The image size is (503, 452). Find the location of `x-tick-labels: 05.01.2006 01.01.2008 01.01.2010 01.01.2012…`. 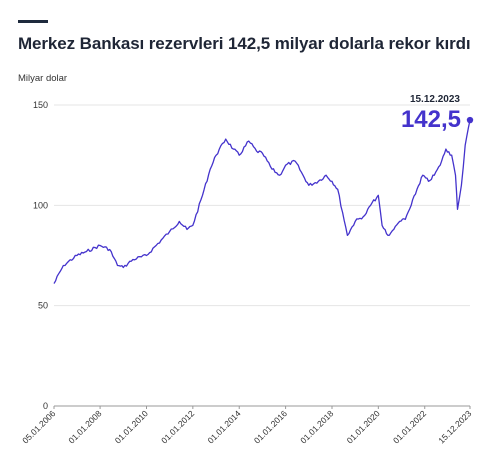

x-tick-labels: 05.01.2006 01.01.2008 01.01.2010 01.01.2012… is located at coordinates (247, 425).